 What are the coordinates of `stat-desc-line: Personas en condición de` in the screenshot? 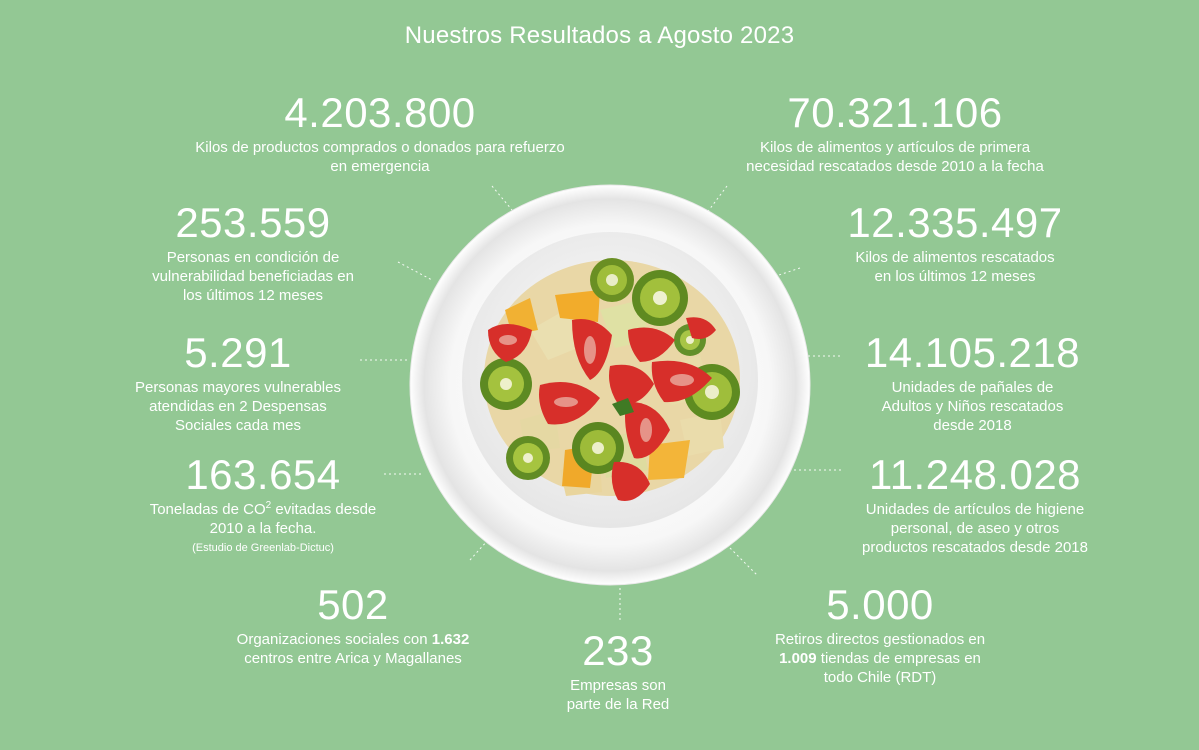 It's located at (253, 257).